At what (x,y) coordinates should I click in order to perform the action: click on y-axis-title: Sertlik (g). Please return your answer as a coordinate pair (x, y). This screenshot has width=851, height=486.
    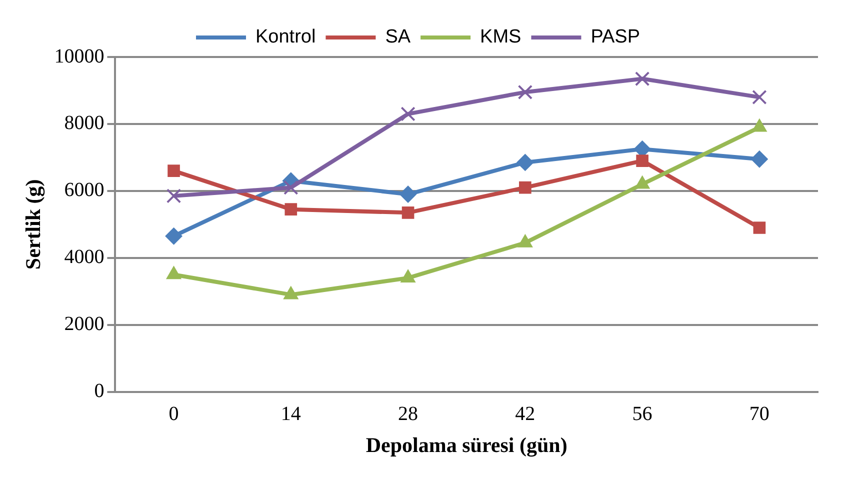
    Looking at the image, I should click on (33, 224).